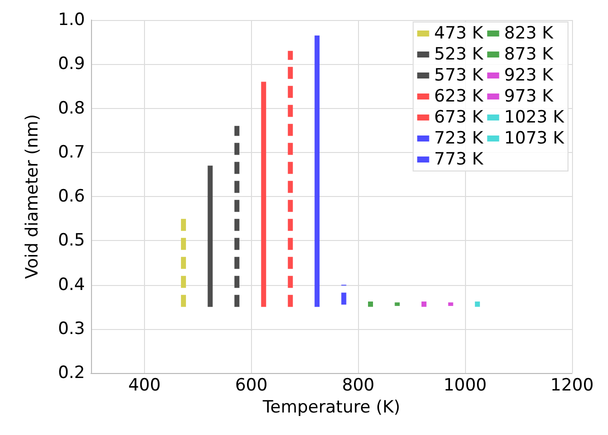 The image size is (608, 435). What do you see at coordinates (331, 408) in the screenshot?
I see `x-axis-title: Temperature (K)` at bounding box center [331, 408].